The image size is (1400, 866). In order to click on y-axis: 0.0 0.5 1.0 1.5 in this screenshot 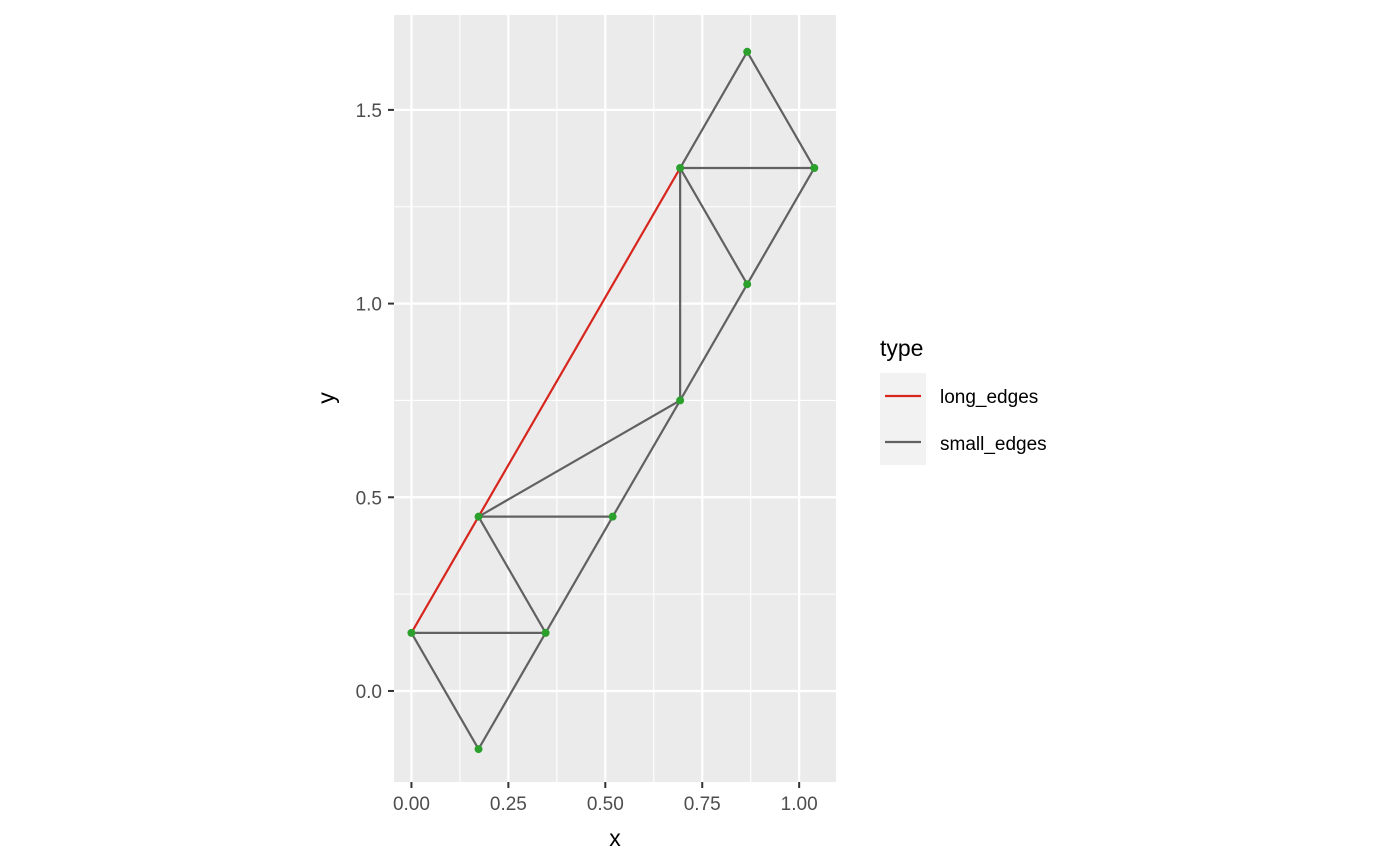, I will do `click(375, 402)`.